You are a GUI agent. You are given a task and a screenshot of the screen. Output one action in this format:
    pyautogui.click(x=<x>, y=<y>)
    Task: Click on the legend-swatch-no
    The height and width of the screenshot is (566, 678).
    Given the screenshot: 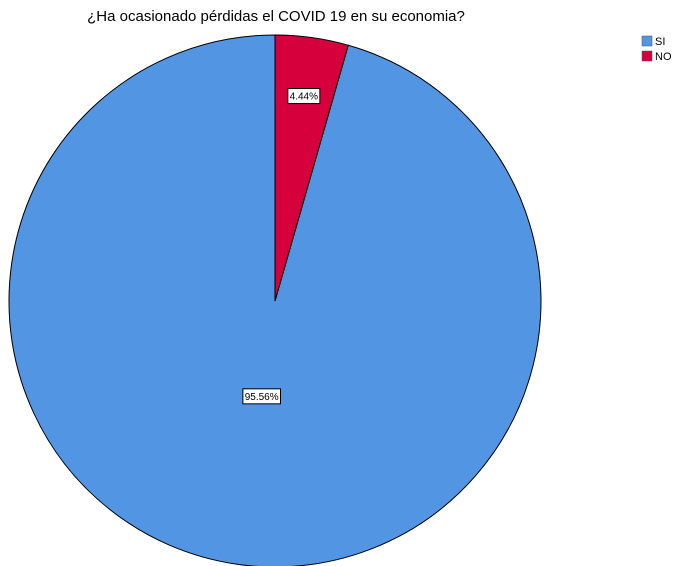 What is the action you would take?
    pyautogui.click(x=647, y=56)
    